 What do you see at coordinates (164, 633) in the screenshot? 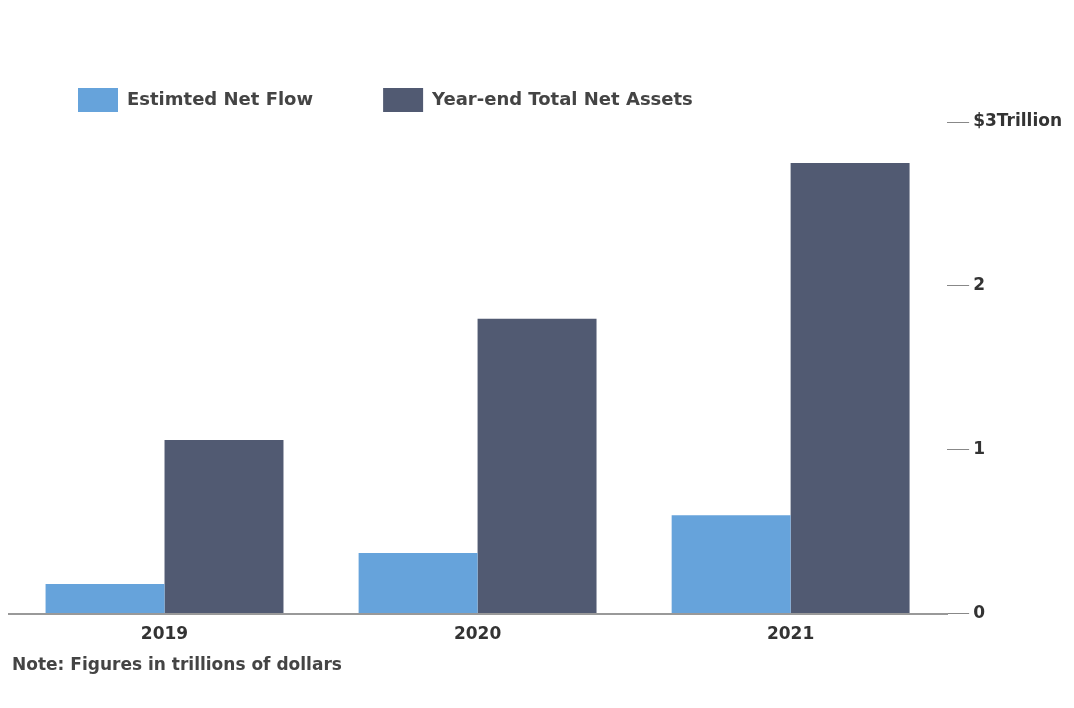
I see `x-tick-label: 2019` at bounding box center [164, 633].